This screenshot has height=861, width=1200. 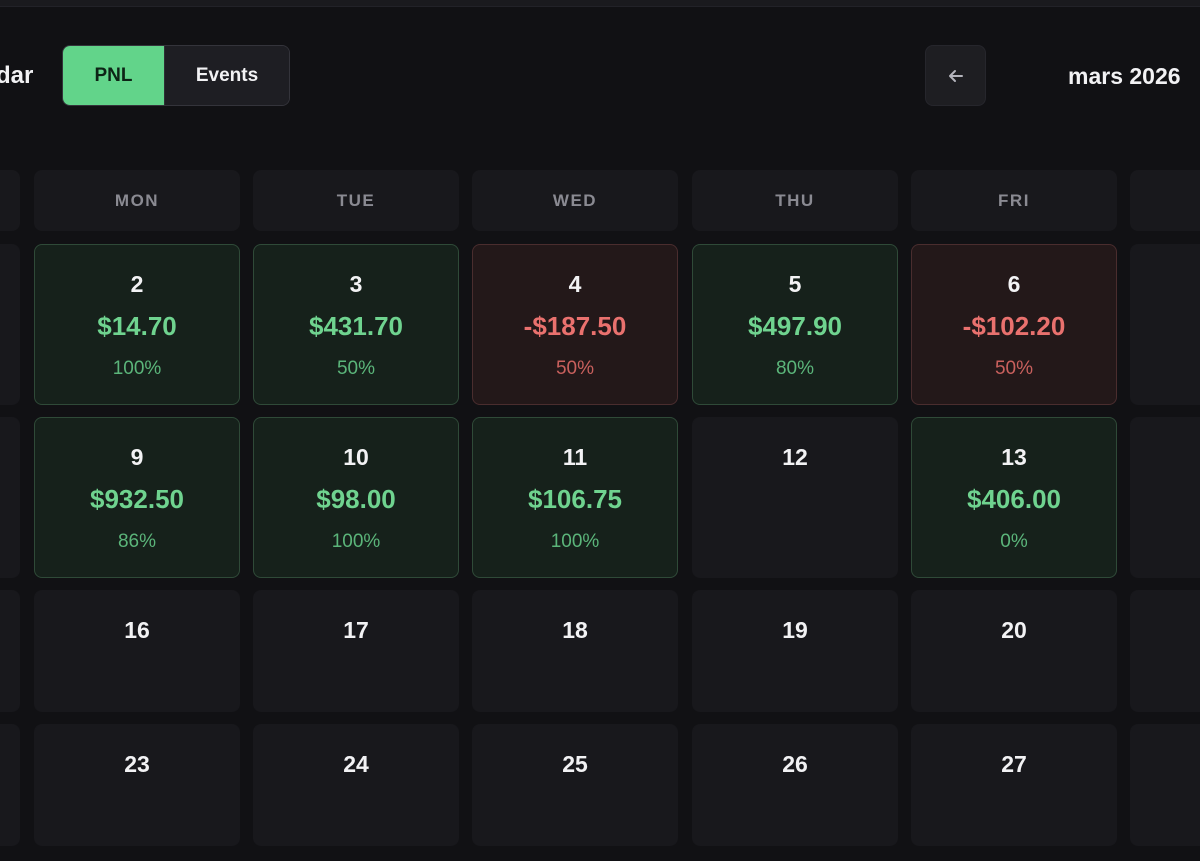 I want to click on day-cell: 5 $497.90 80%, so click(x=795, y=324).